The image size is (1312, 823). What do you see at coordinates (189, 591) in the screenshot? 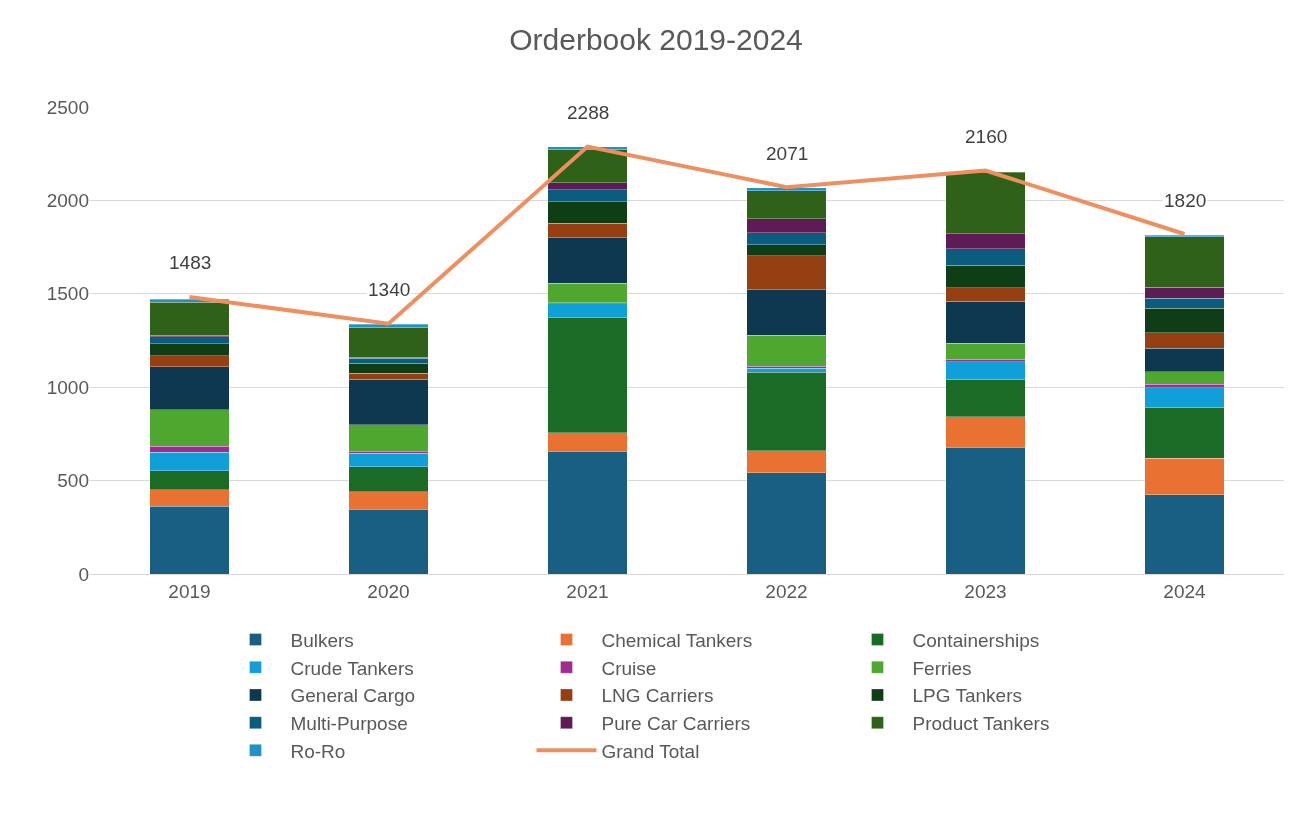
I see `x-tick-label: 2019` at bounding box center [189, 591].